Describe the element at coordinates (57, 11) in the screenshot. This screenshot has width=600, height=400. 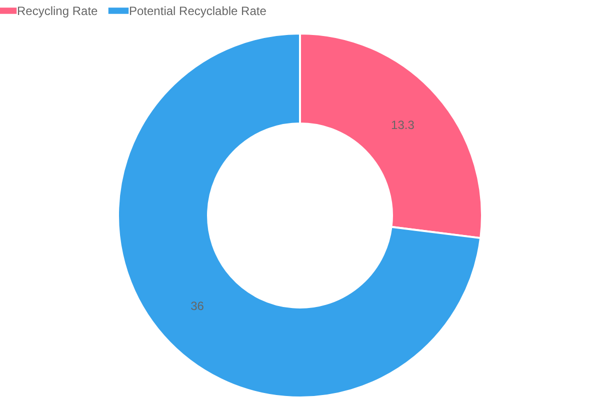
I see `legend-label: Recycling Rate` at that location.